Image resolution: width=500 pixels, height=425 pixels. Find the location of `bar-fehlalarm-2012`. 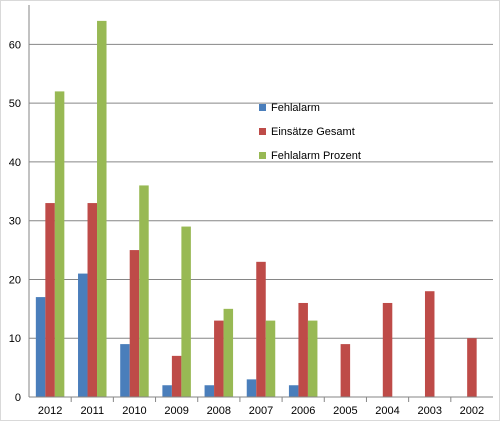

bar-fehlalarm-2012 is located at coordinates (40, 347).